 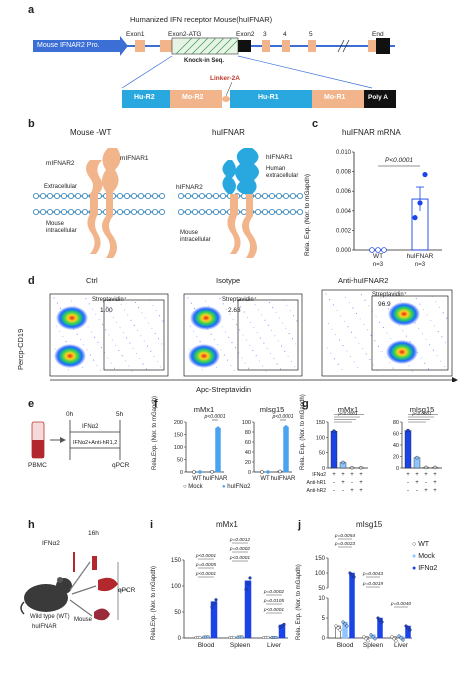 What do you see at coordinates (81, 608) in the screenshot?
I see `arrow-spleen` at bounding box center [81, 608].